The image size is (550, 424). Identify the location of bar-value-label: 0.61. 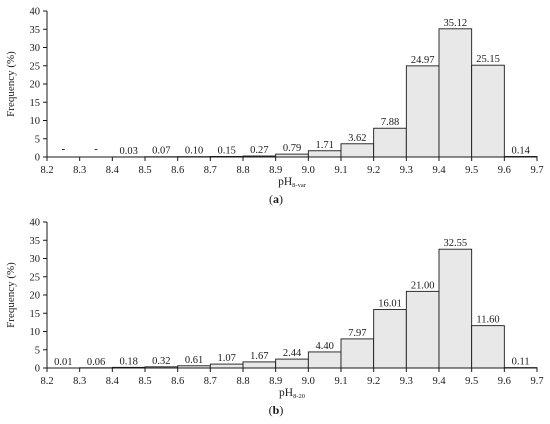
(194, 360).